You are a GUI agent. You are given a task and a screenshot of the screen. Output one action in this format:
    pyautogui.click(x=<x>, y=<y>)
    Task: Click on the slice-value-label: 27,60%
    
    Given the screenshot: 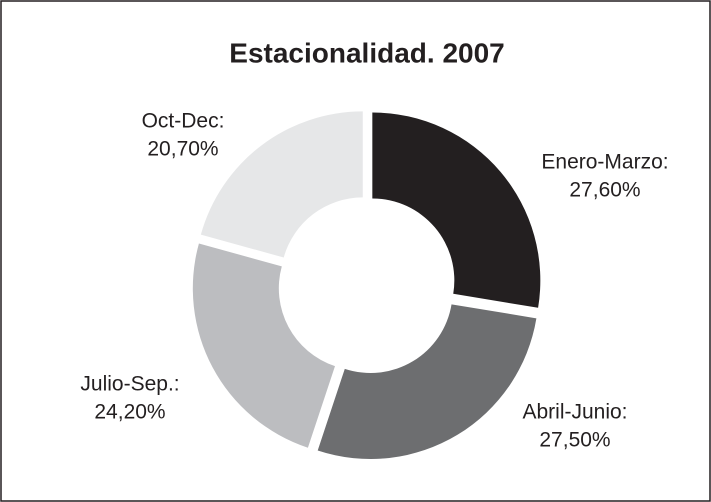 What is the action you would take?
    pyautogui.click(x=604, y=190)
    